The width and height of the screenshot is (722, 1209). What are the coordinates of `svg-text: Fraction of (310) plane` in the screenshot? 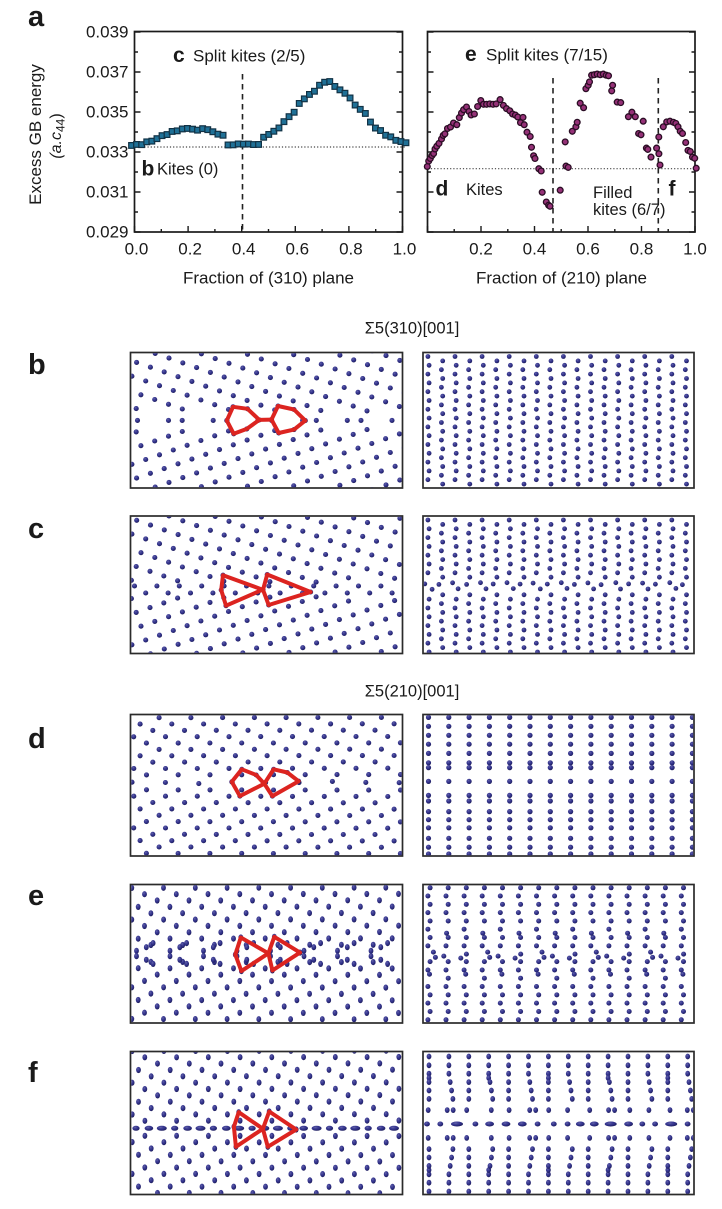 It's located at (268, 278).